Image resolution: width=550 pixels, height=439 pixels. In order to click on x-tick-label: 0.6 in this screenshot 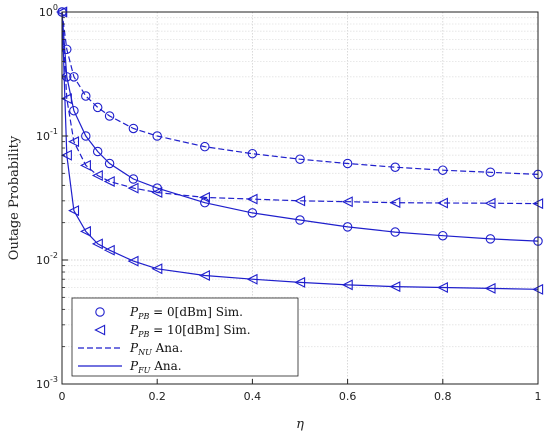, I will do `click(348, 396)`.